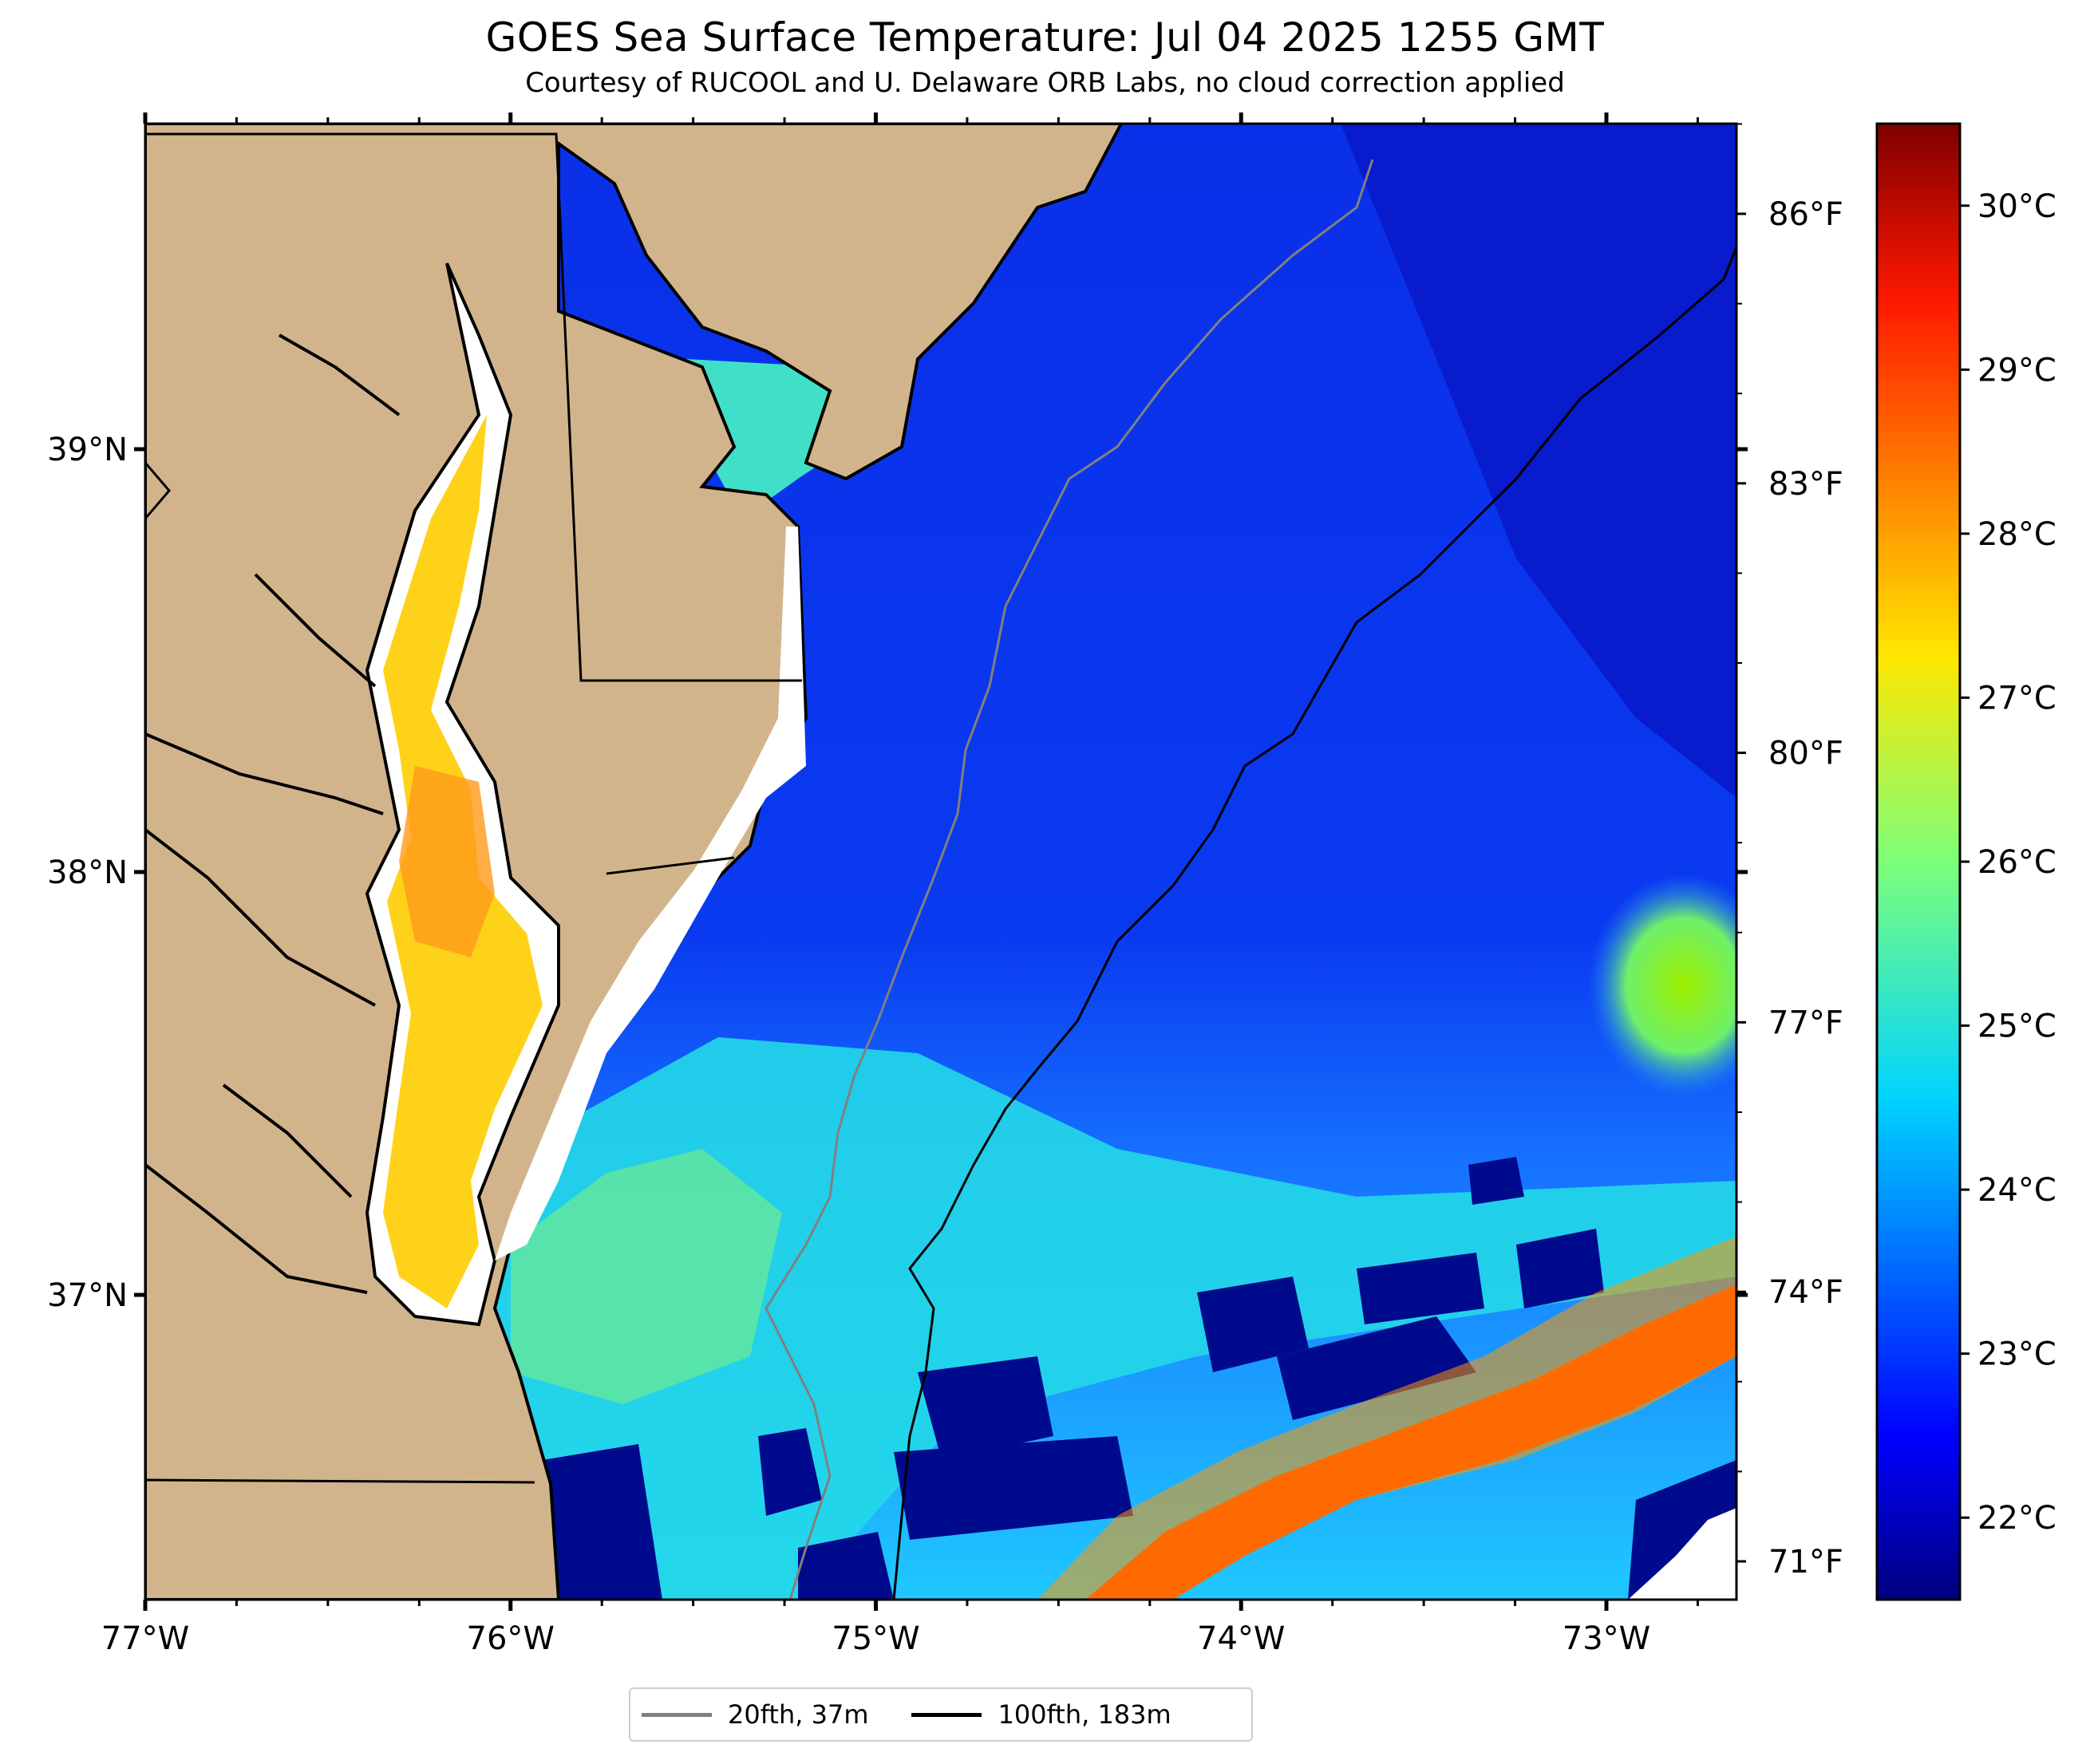 This screenshot has height=1764, width=2090. What do you see at coordinates (2017, 1190) in the screenshot?
I see `colorbar-tick-label: 24°C` at bounding box center [2017, 1190].